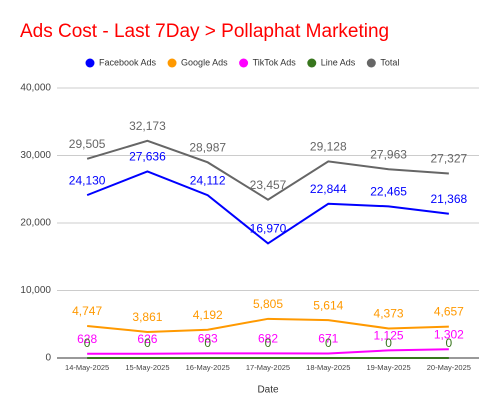 The image size is (500, 415). What do you see at coordinates (268, 304) in the screenshot?
I see `data-label: 5,805` at bounding box center [268, 304].